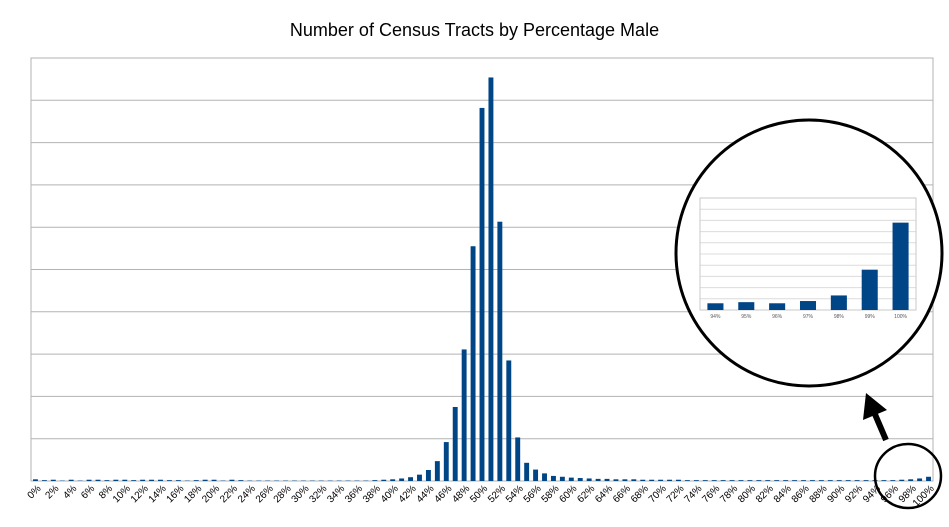 The image size is (949, 527). Describe the element at coordinates (482, 294) in the screenshot. I see `bar-50%` at that location.